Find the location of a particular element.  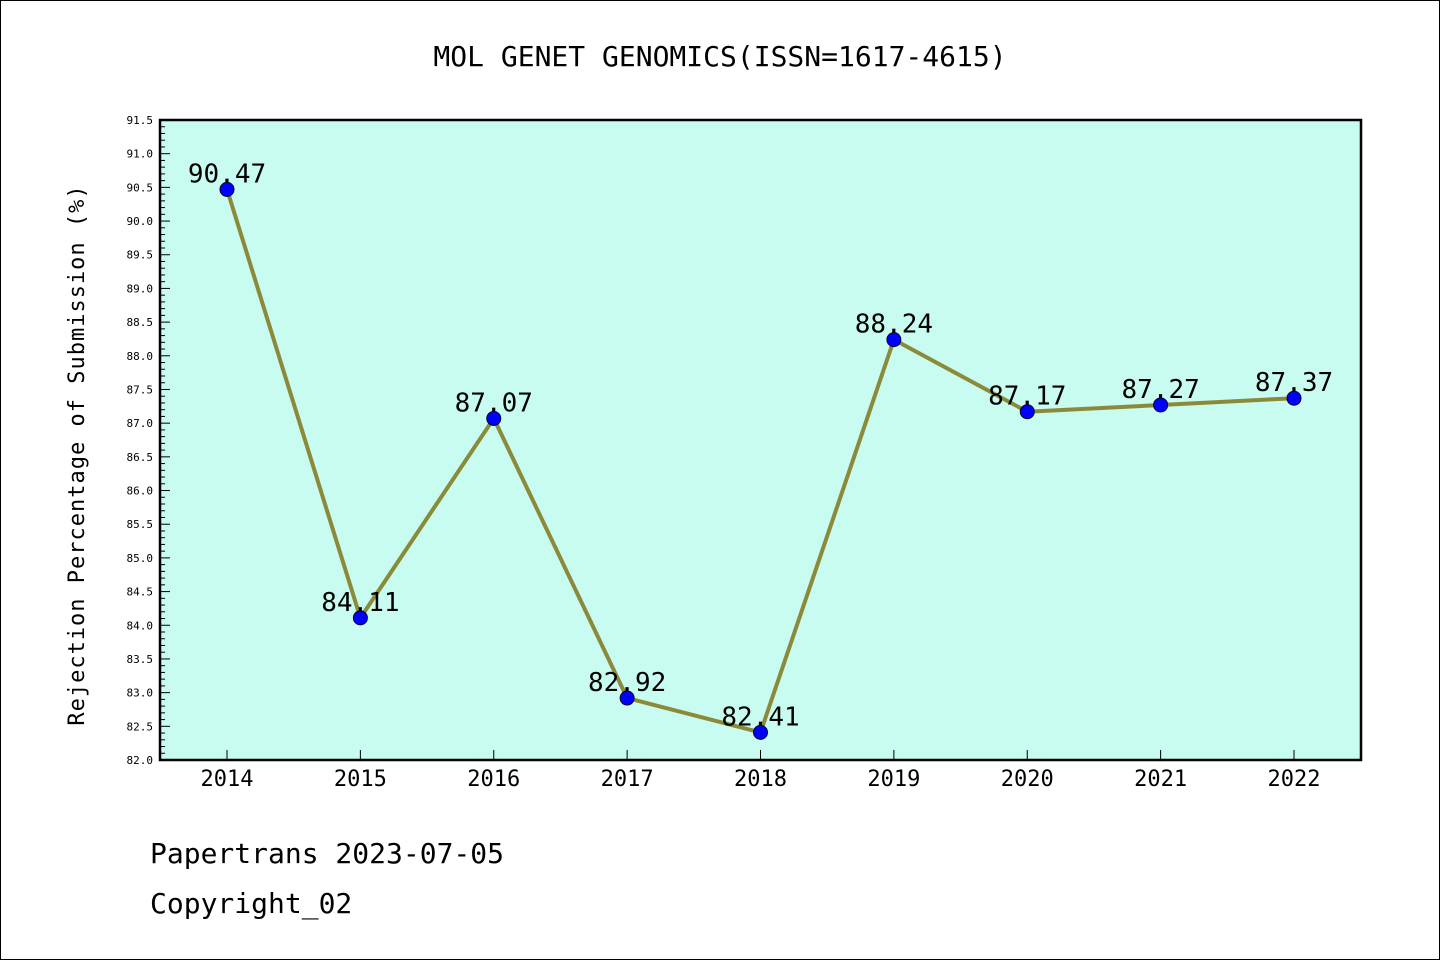

x-tick-label: 2018 is located at coordinates (760, 779).